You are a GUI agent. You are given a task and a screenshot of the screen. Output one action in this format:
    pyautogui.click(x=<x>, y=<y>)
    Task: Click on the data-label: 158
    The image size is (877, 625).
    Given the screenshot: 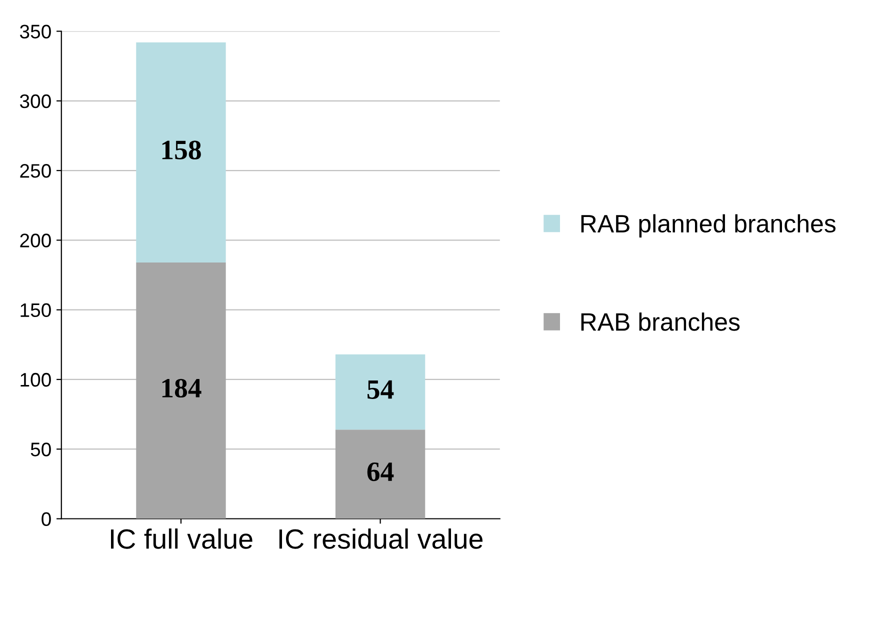 What is the action you would take?
    pyautogui.click(x=181, y=150)
    